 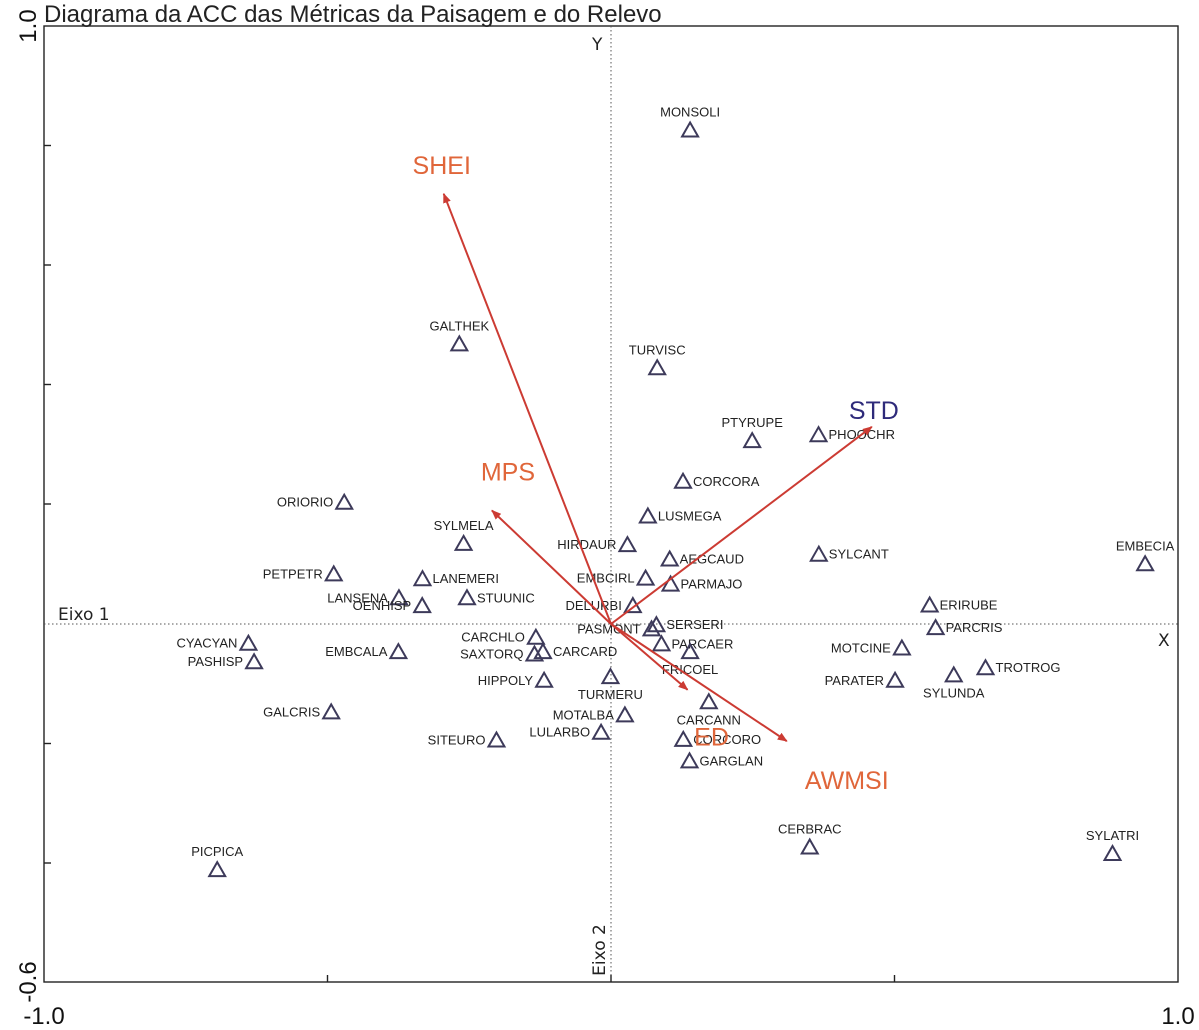 I want to click on vector-mps: MPS, so click(x=546, y=541).